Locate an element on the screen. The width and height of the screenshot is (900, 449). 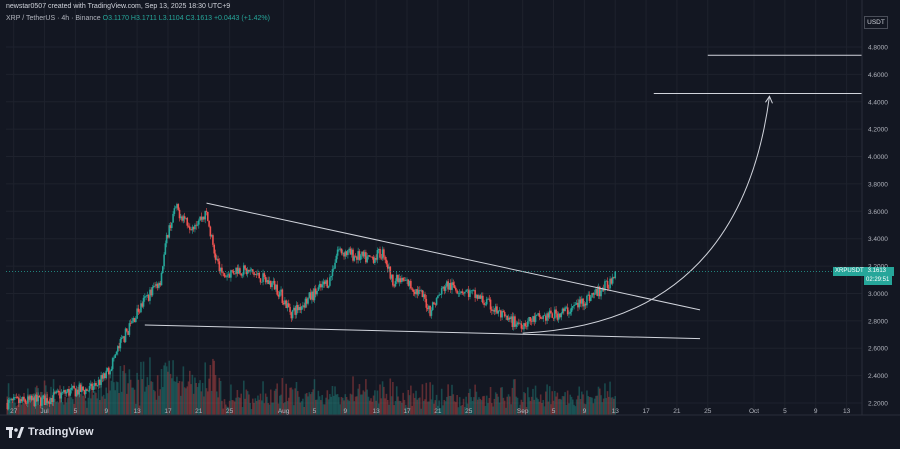
time-tick-label: 13 is located at coordinates (137, 411).